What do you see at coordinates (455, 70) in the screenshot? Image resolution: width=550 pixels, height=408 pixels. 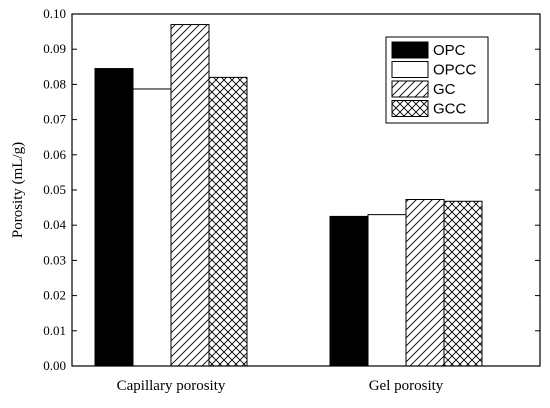 I see `legend-label-opcc: OPCC` at bounding box center [455, 70].